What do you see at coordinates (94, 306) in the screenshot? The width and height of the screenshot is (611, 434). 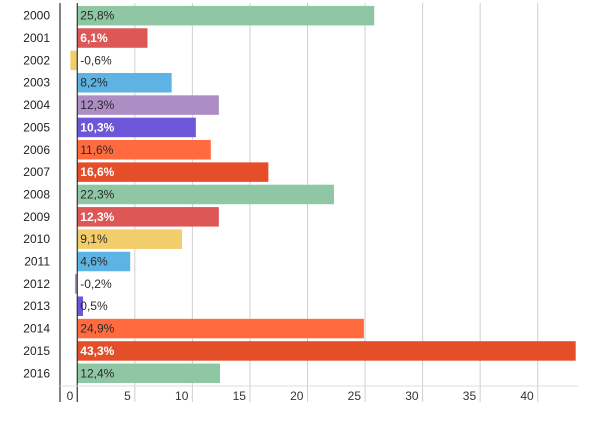 I see `data-label: 0,5%` at bounding box center [94, 306].